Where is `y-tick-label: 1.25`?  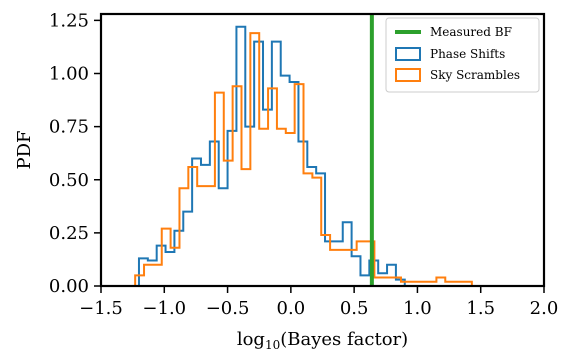 y-tick-label: 1.25 is located at coordinates (69, 20).